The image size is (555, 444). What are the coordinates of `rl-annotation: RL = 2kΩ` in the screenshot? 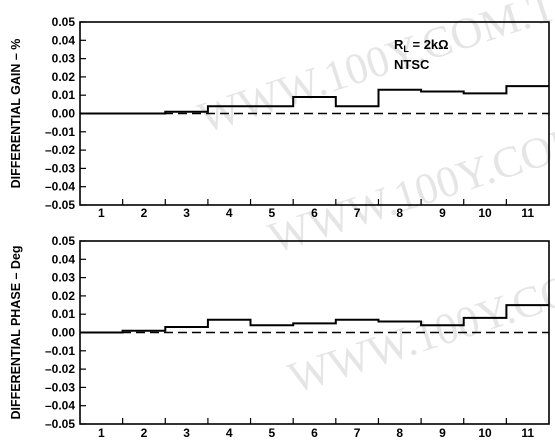 It's located at (421, 45).